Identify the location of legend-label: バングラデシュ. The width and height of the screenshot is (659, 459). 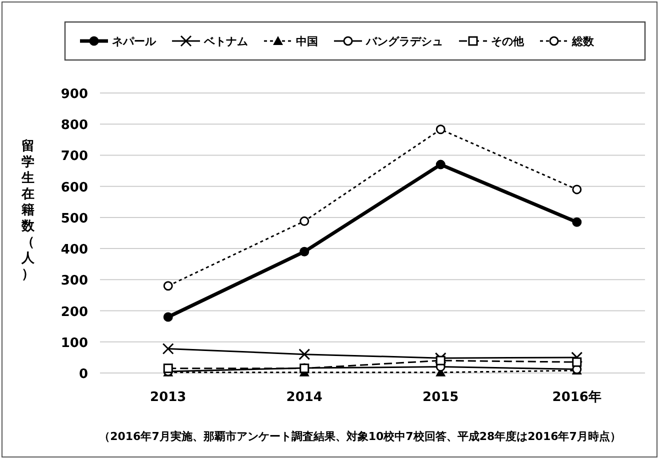
(404, 41).